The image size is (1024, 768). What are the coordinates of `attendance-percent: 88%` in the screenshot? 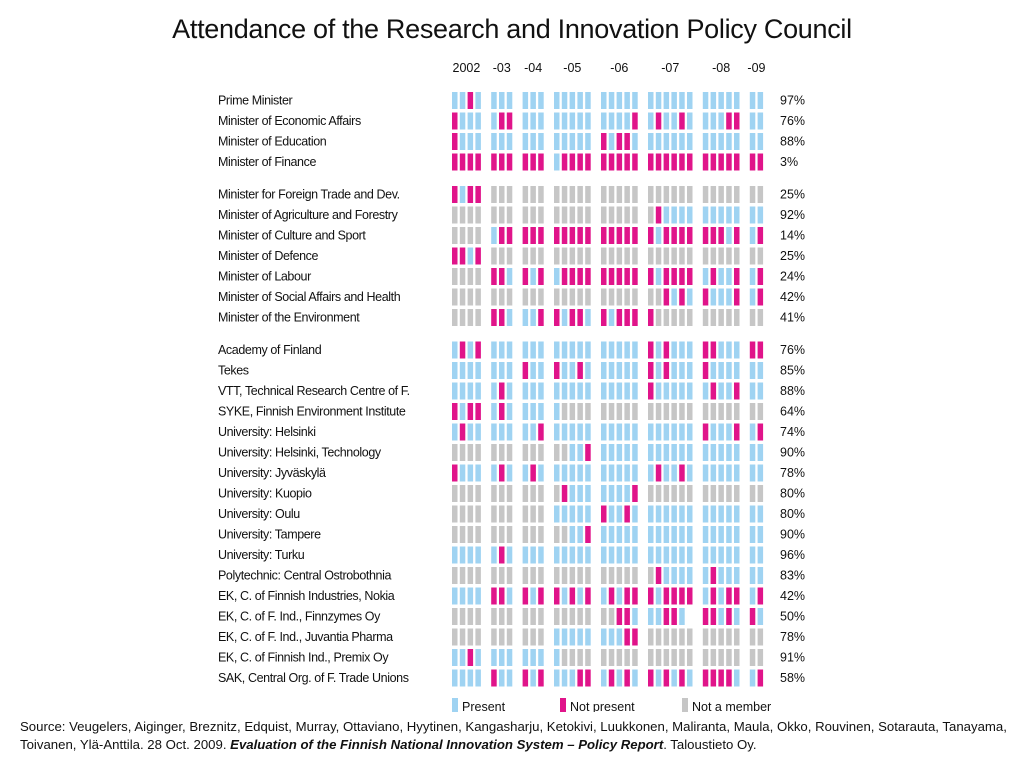 It's located at (792, 142).